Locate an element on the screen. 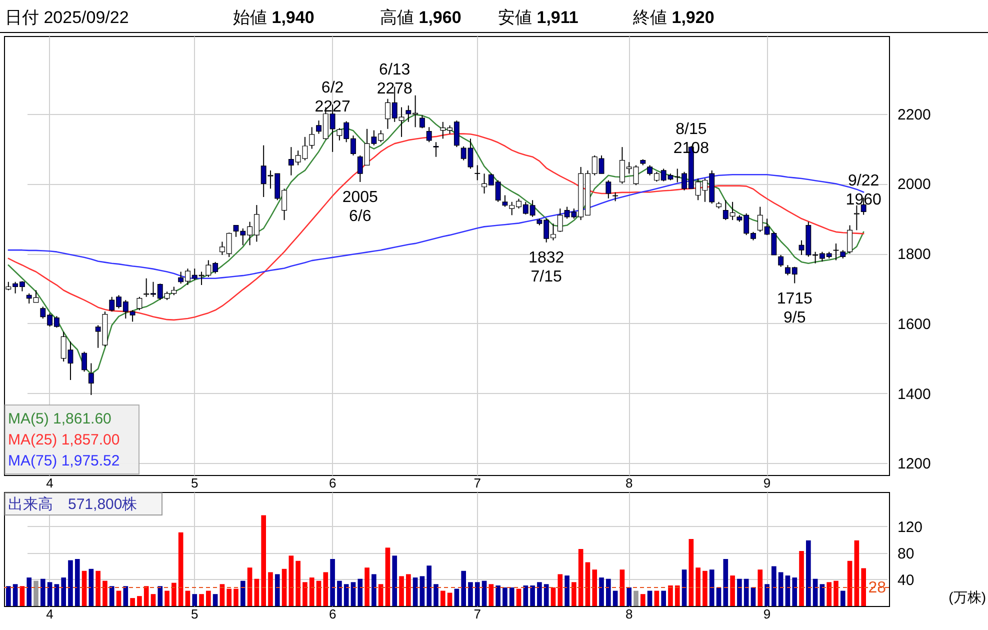 The image size is (988, 630). text: MA(75) 1,975.52 is located at coordinates (64, 461).